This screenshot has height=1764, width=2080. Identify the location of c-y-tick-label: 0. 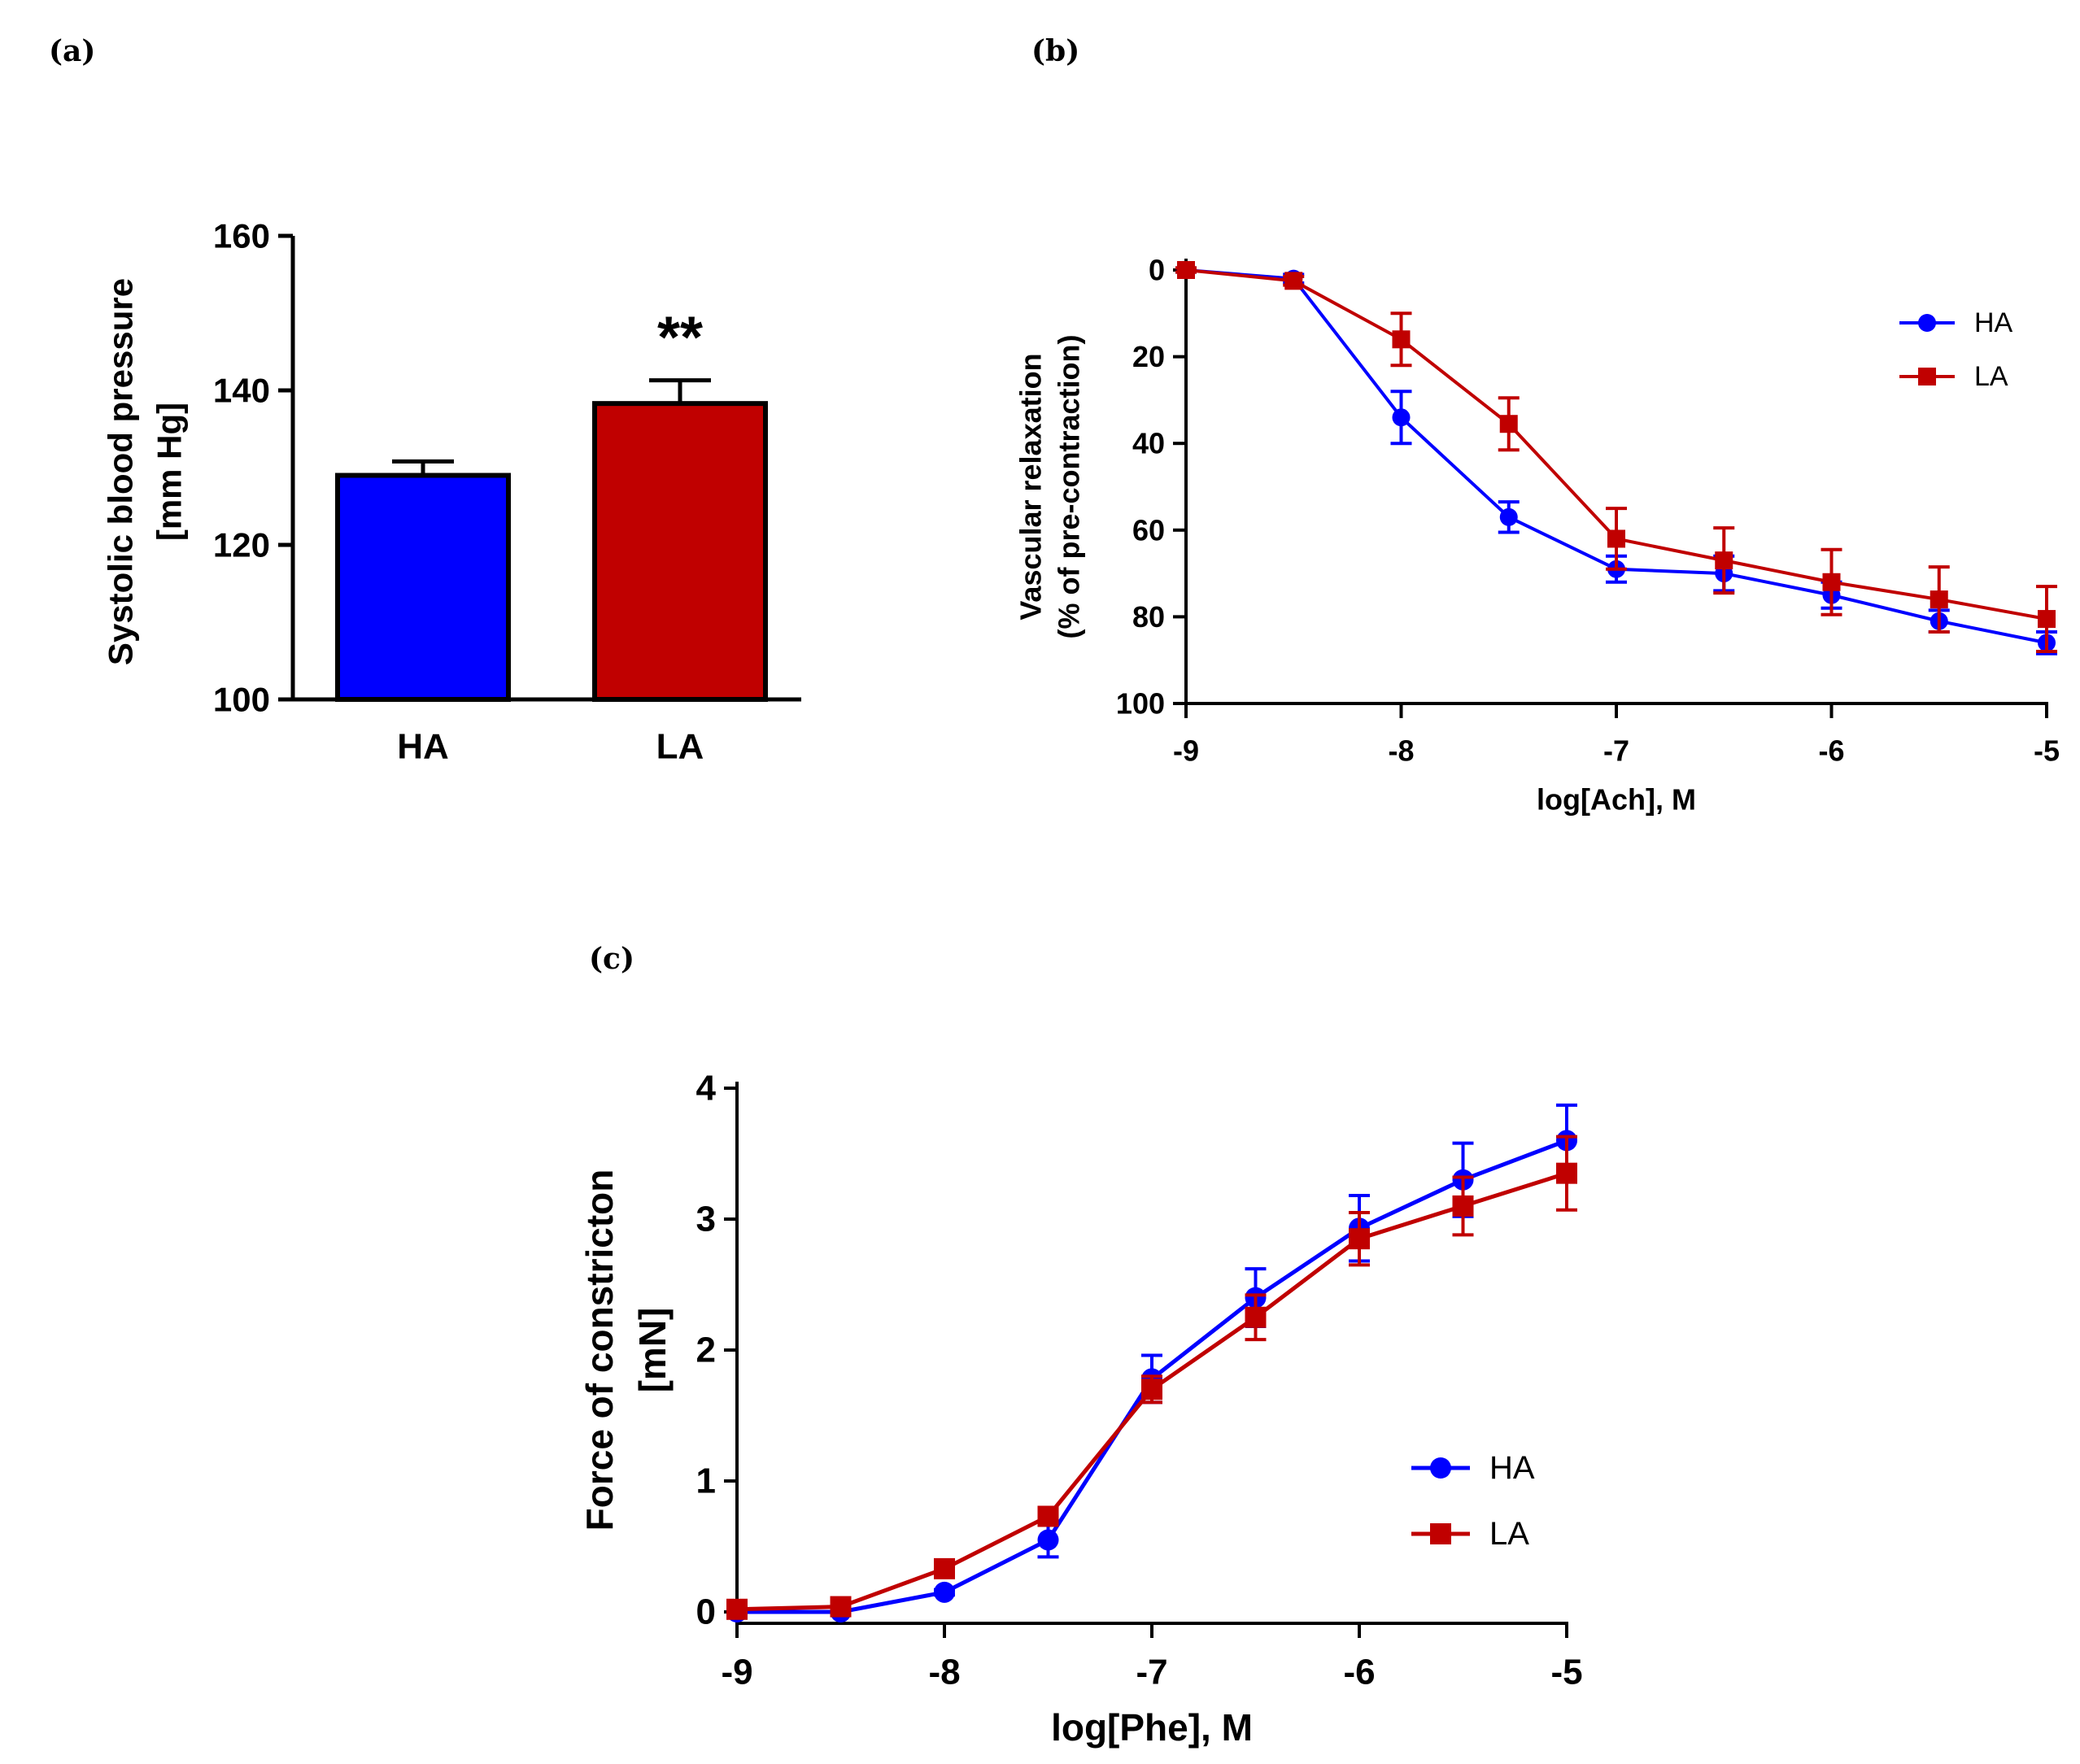
(706, 1612).